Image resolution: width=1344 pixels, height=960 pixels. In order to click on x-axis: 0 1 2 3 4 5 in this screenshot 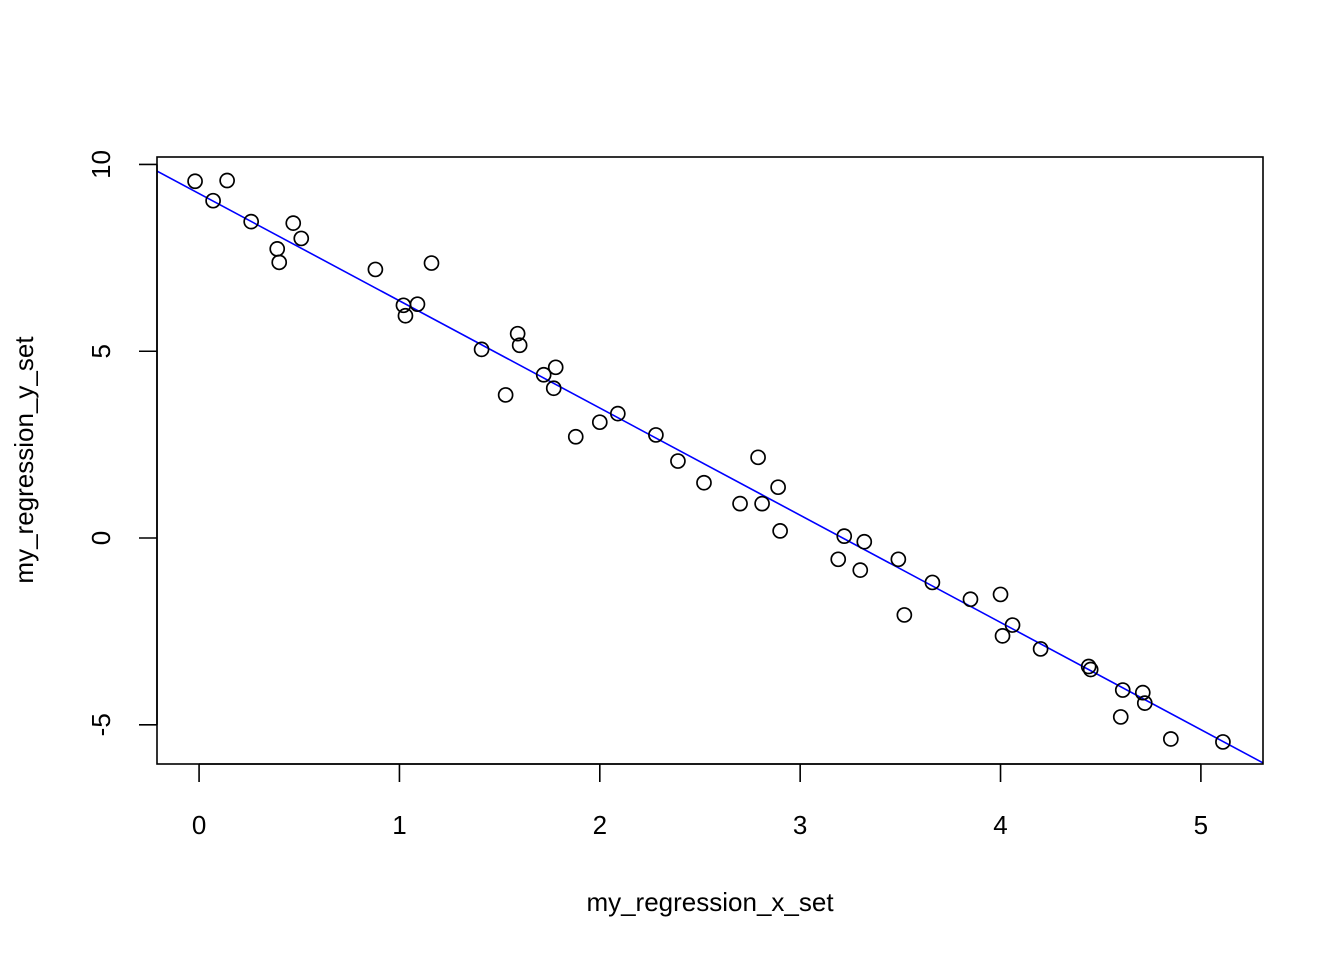, I will do `click(700, 801)`.